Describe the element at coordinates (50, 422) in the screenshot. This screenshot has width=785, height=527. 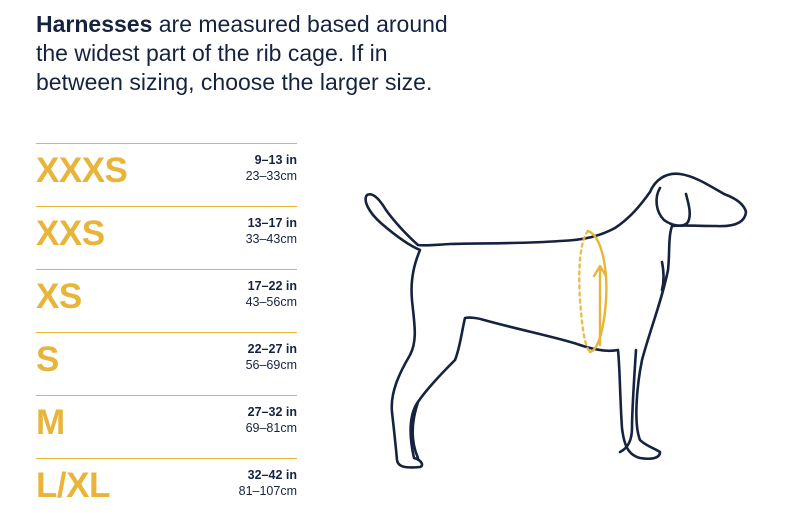
I see `size-label: M` at that location.